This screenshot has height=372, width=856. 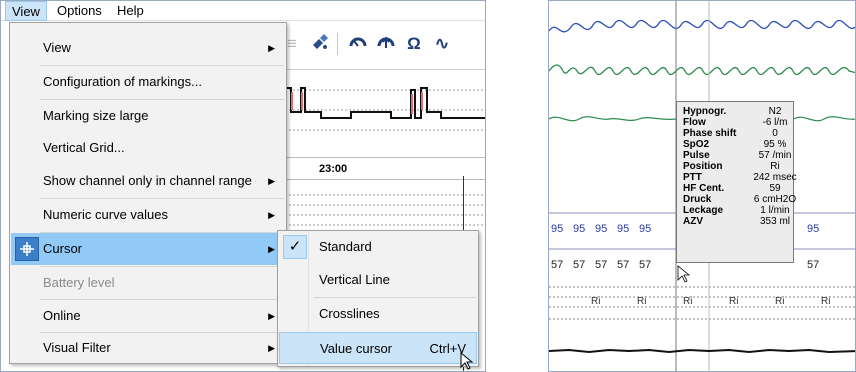 I want to click on menu-item-battery-level: Battery level, so click(x=148, y=283).